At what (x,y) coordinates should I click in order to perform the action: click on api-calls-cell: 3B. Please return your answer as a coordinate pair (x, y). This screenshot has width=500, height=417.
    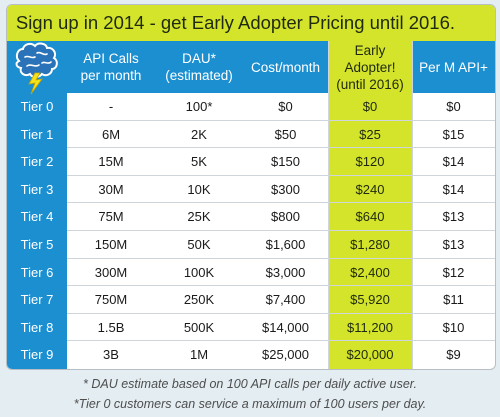
    Looking at the image, I should click on (111, 355).